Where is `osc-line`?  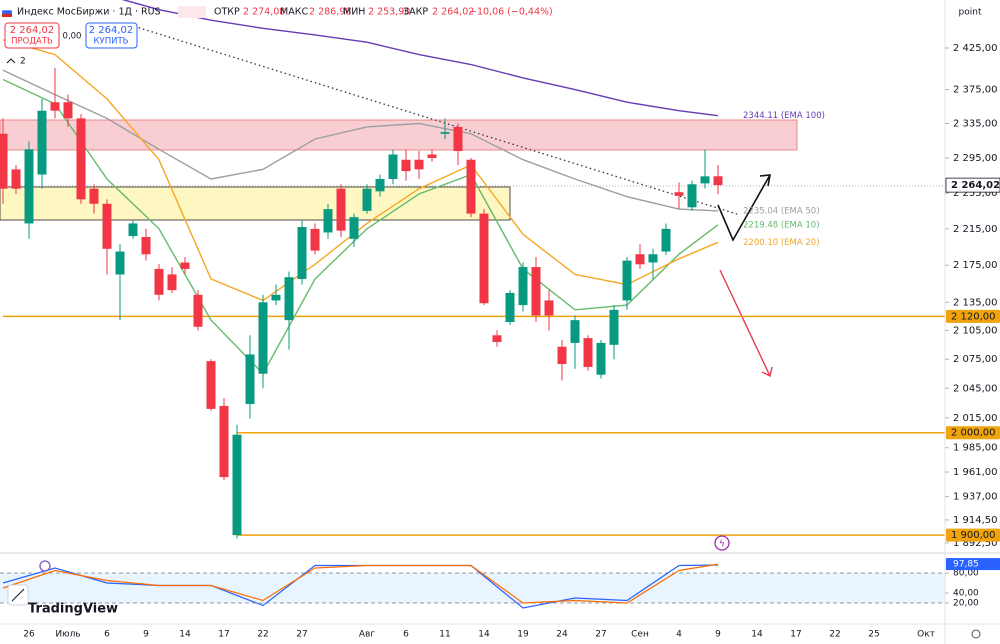
osc-line is located at coordinates (360, 583).